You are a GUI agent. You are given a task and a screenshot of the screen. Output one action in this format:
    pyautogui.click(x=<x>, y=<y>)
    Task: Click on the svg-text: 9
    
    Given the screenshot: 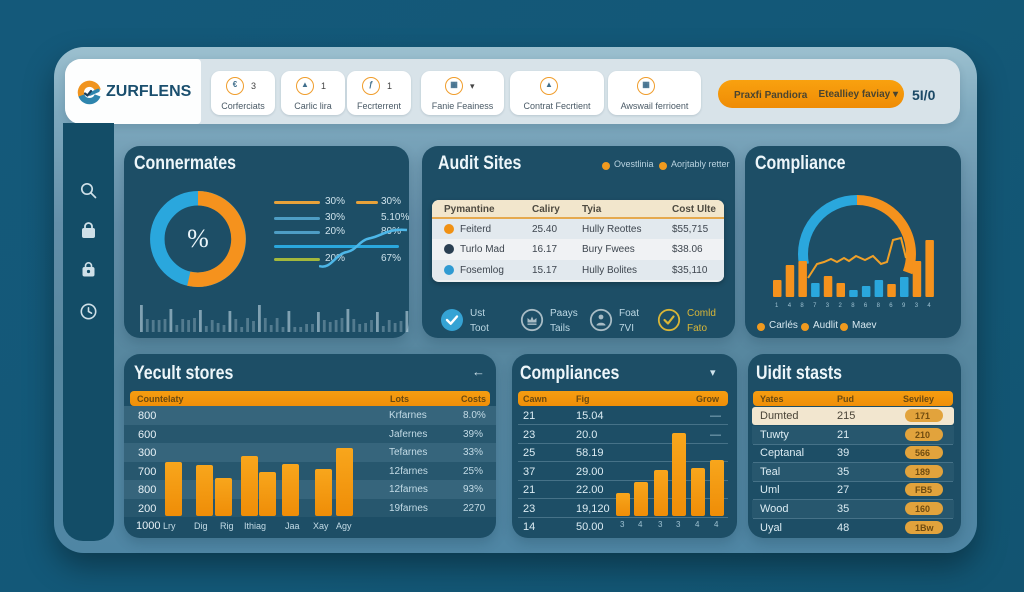 What is the action you would take?
    pyautogui.click(x=904, y=306)
    